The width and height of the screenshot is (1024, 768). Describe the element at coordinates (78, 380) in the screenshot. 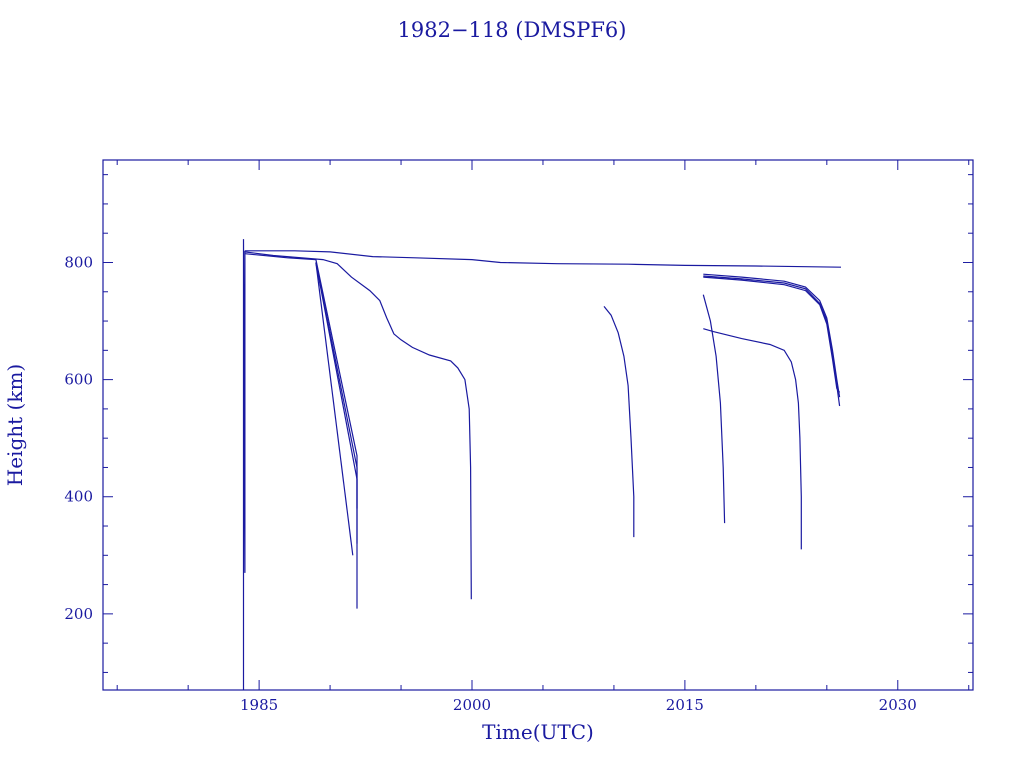

I see `y-tick-label: 600` at that location.